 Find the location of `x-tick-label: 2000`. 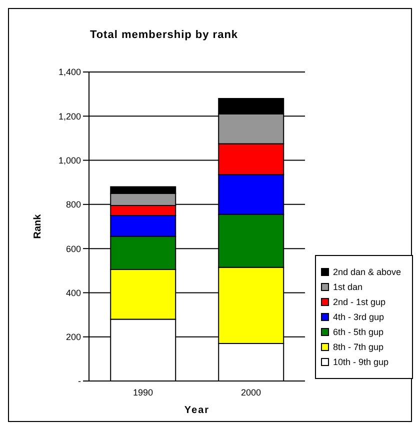

x-tick-label: 2000 is located at coordinates (251, 392).